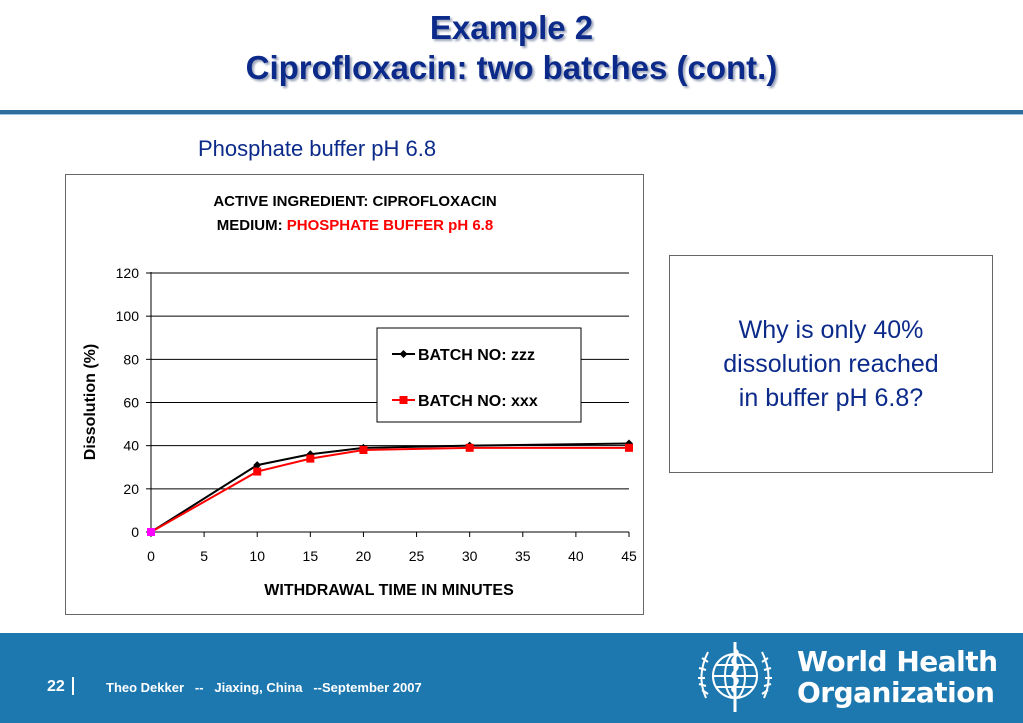 This screenshot has height=723, width=1023. Describe the element at coordinates (735, 677) in the screenshot. I see `who-emblem-icon` at that location.